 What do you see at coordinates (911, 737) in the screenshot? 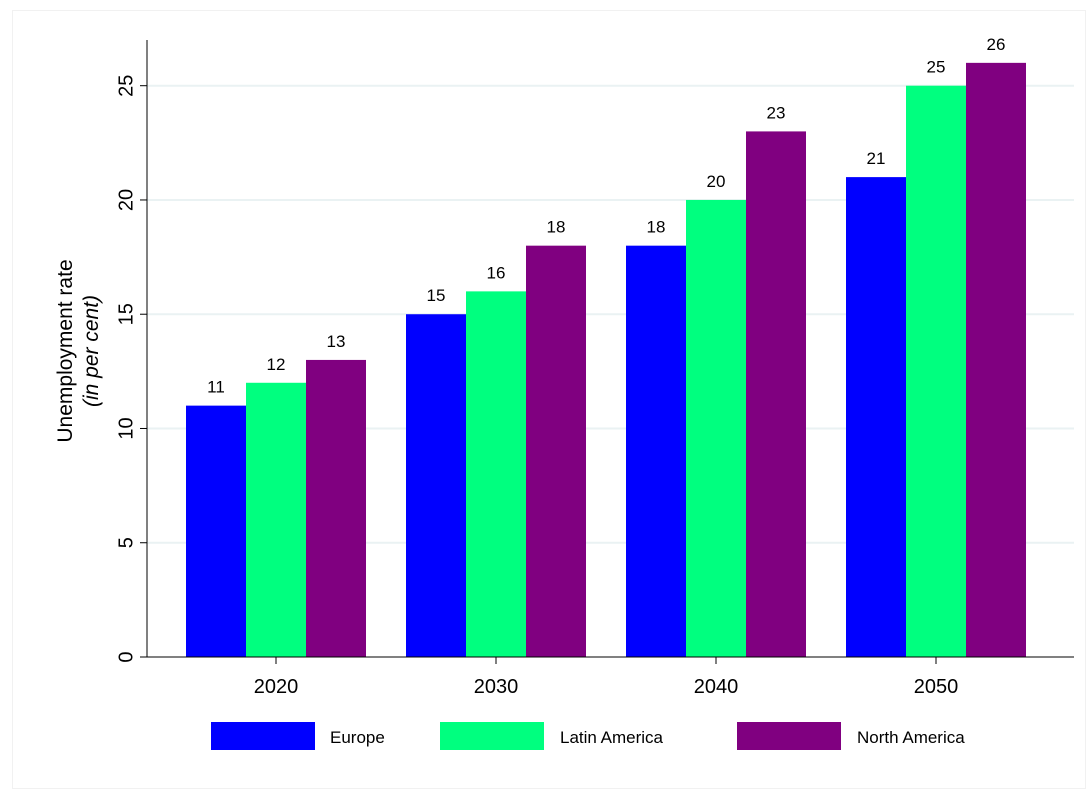
I see `legend-label: North America` at bounding box center [911, 737].